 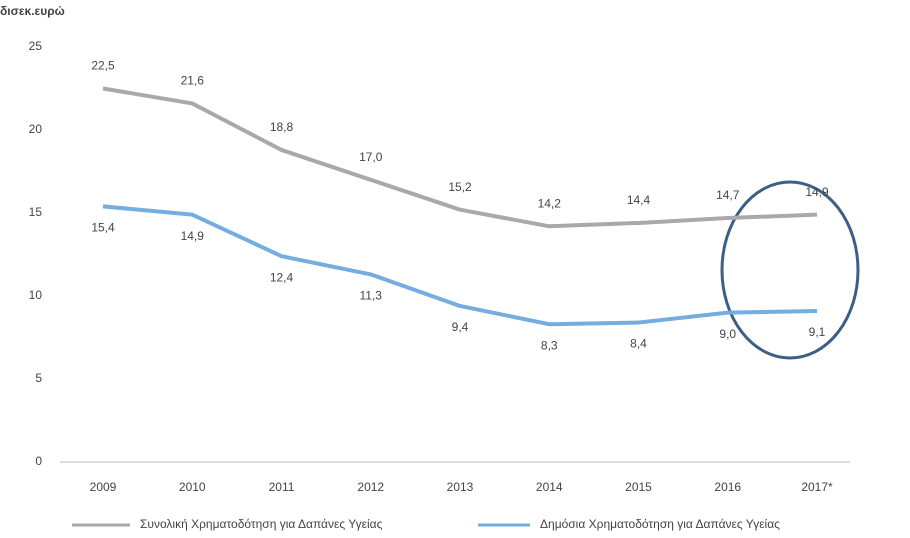 What do you see at coordinates (371, 157) in the screenshot?
I see `data-label: 17,0` at bounding box center [371, 157].